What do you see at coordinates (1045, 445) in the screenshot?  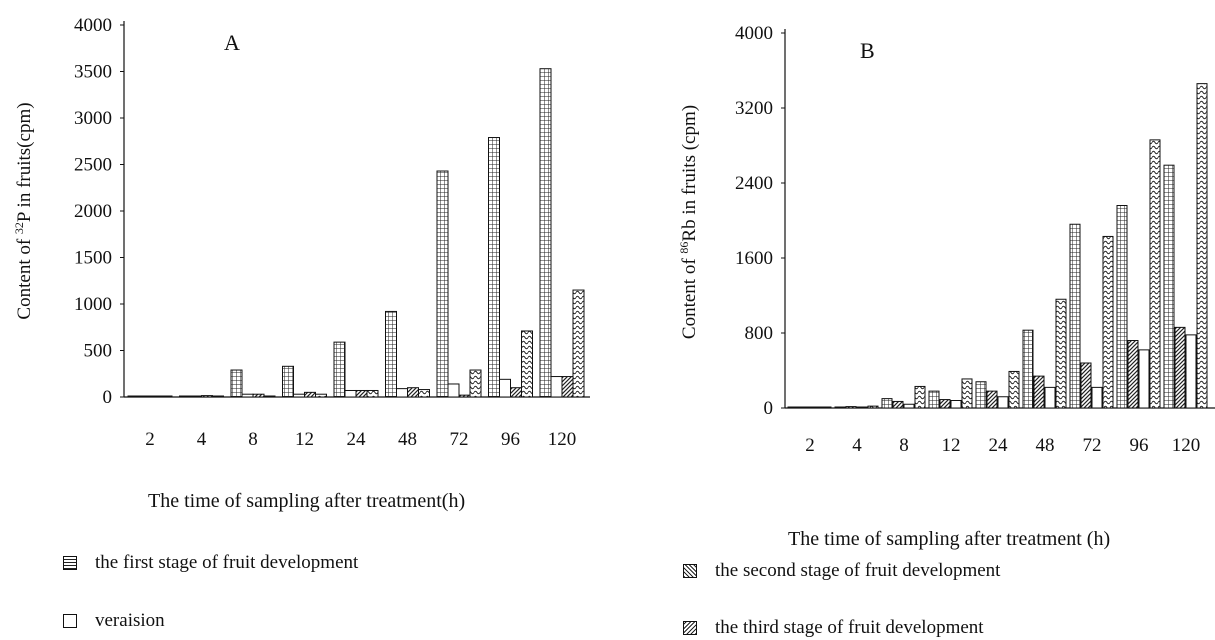 I see `panel-b-x-tick-label: 48` at bounding box center [1045, 445].